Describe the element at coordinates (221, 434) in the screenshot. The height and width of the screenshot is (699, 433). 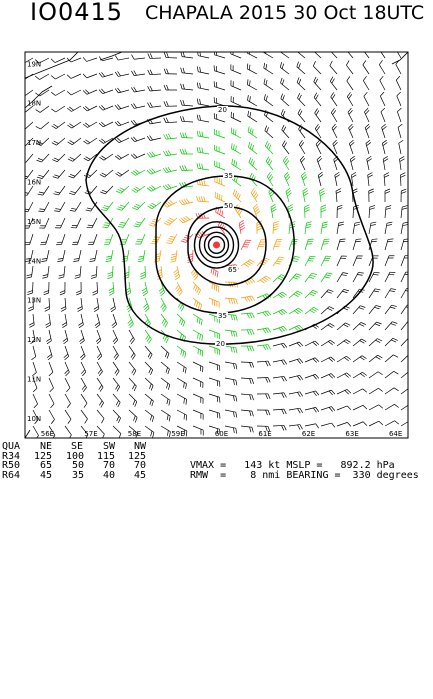
I see `lon-label-60e: 60E` at that location.